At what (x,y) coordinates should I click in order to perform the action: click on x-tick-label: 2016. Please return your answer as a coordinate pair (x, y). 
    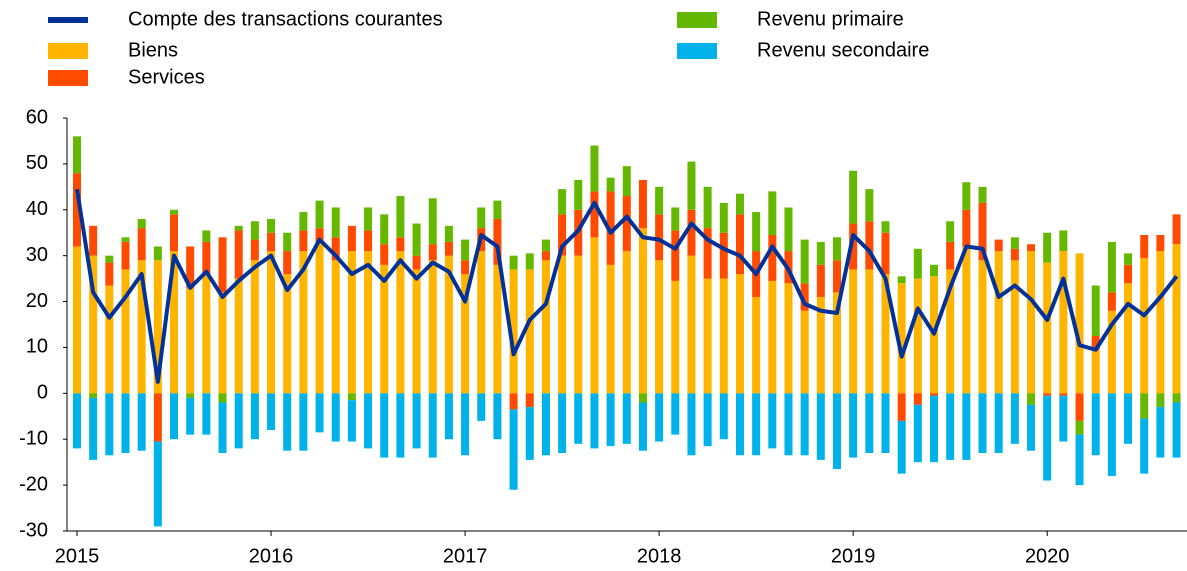
    Looking at the image, I should click on (271, 556).